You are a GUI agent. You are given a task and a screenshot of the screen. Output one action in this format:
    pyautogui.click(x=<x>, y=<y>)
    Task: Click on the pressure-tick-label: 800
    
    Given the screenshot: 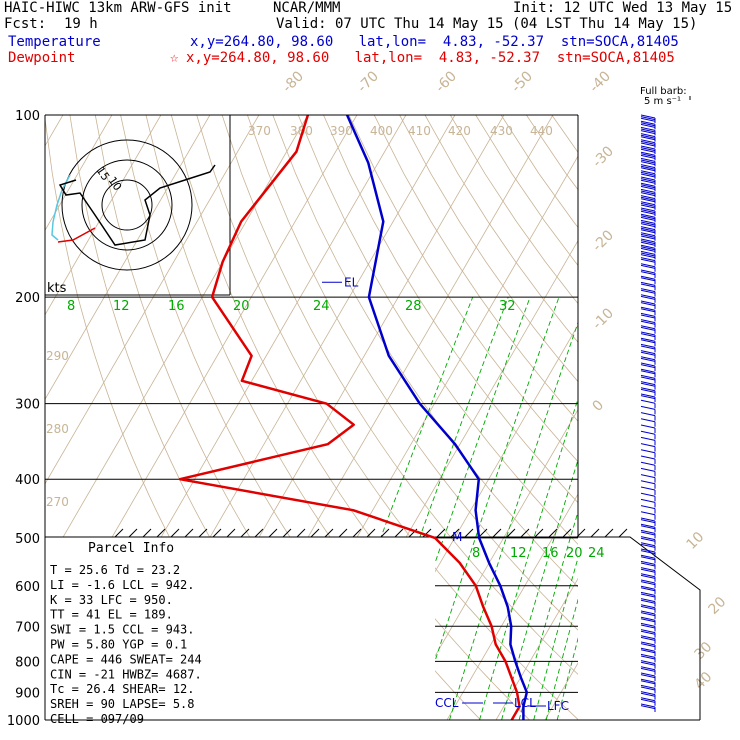 What is the action you would take?
    pyautogui.click(x=27, y=662)
    